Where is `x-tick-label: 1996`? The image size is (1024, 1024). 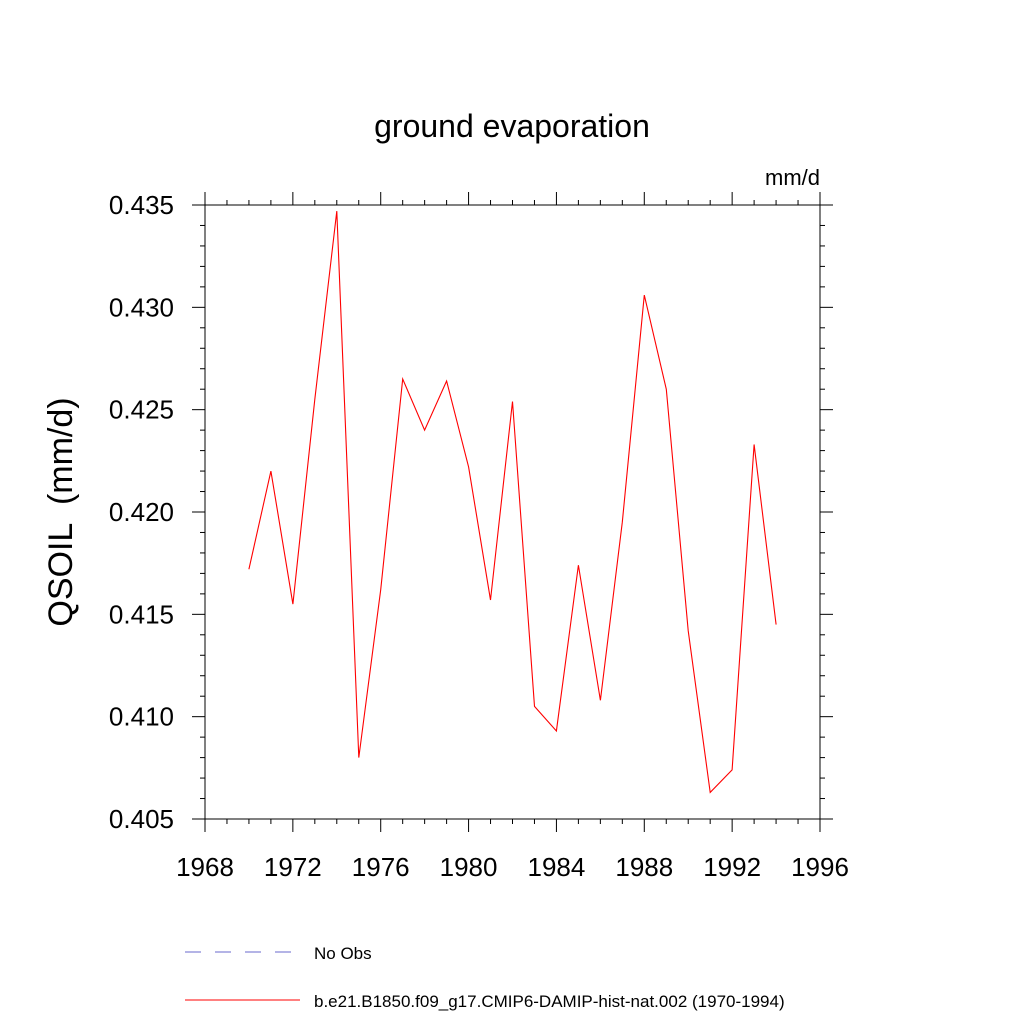 x-tick-label: 1996 is located at coordinates (820, 867).